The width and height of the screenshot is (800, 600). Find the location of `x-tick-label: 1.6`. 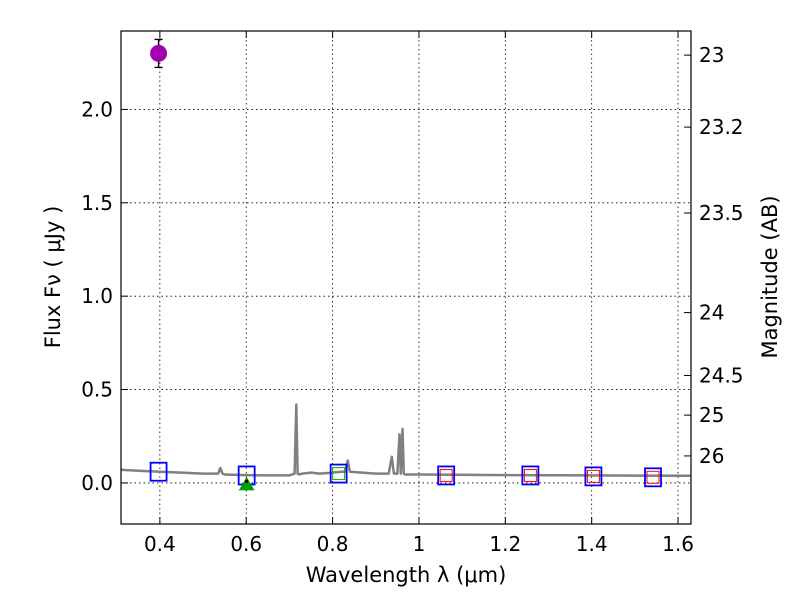

x-tick-label: 1.6 is located at coordinates (678, 544).